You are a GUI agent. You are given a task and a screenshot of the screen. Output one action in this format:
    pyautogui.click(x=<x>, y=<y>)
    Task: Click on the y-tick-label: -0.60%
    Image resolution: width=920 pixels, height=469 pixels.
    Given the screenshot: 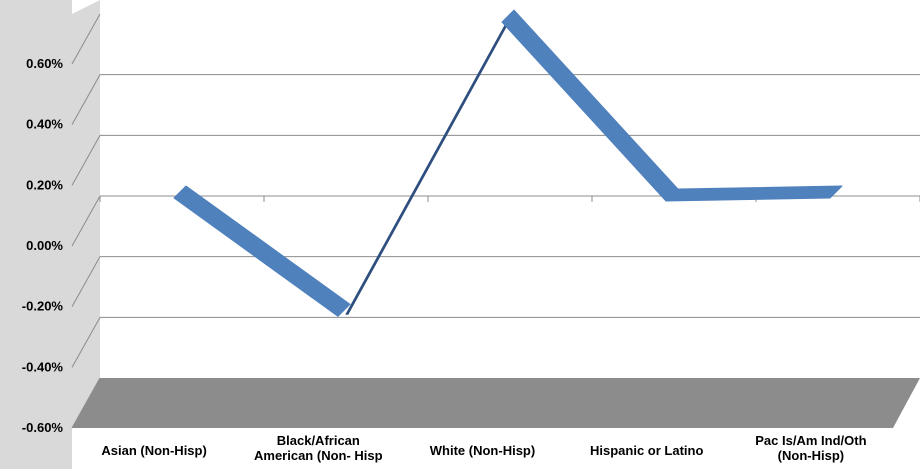 What is the action you would take?
    pyautogui.click(x=43, y=427)
    